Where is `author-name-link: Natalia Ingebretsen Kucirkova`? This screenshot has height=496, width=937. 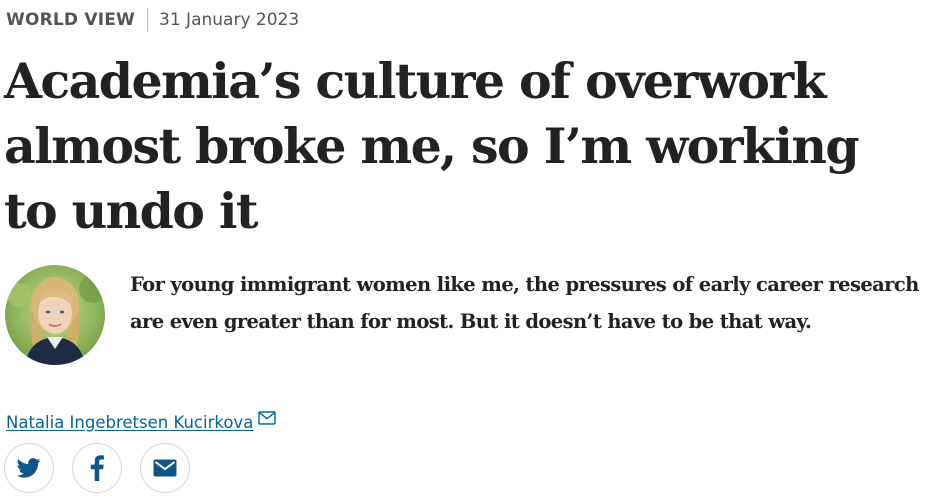 author-name-link: Natalia Ingebretsen Kucirkova is located at coordinates (130, 422).